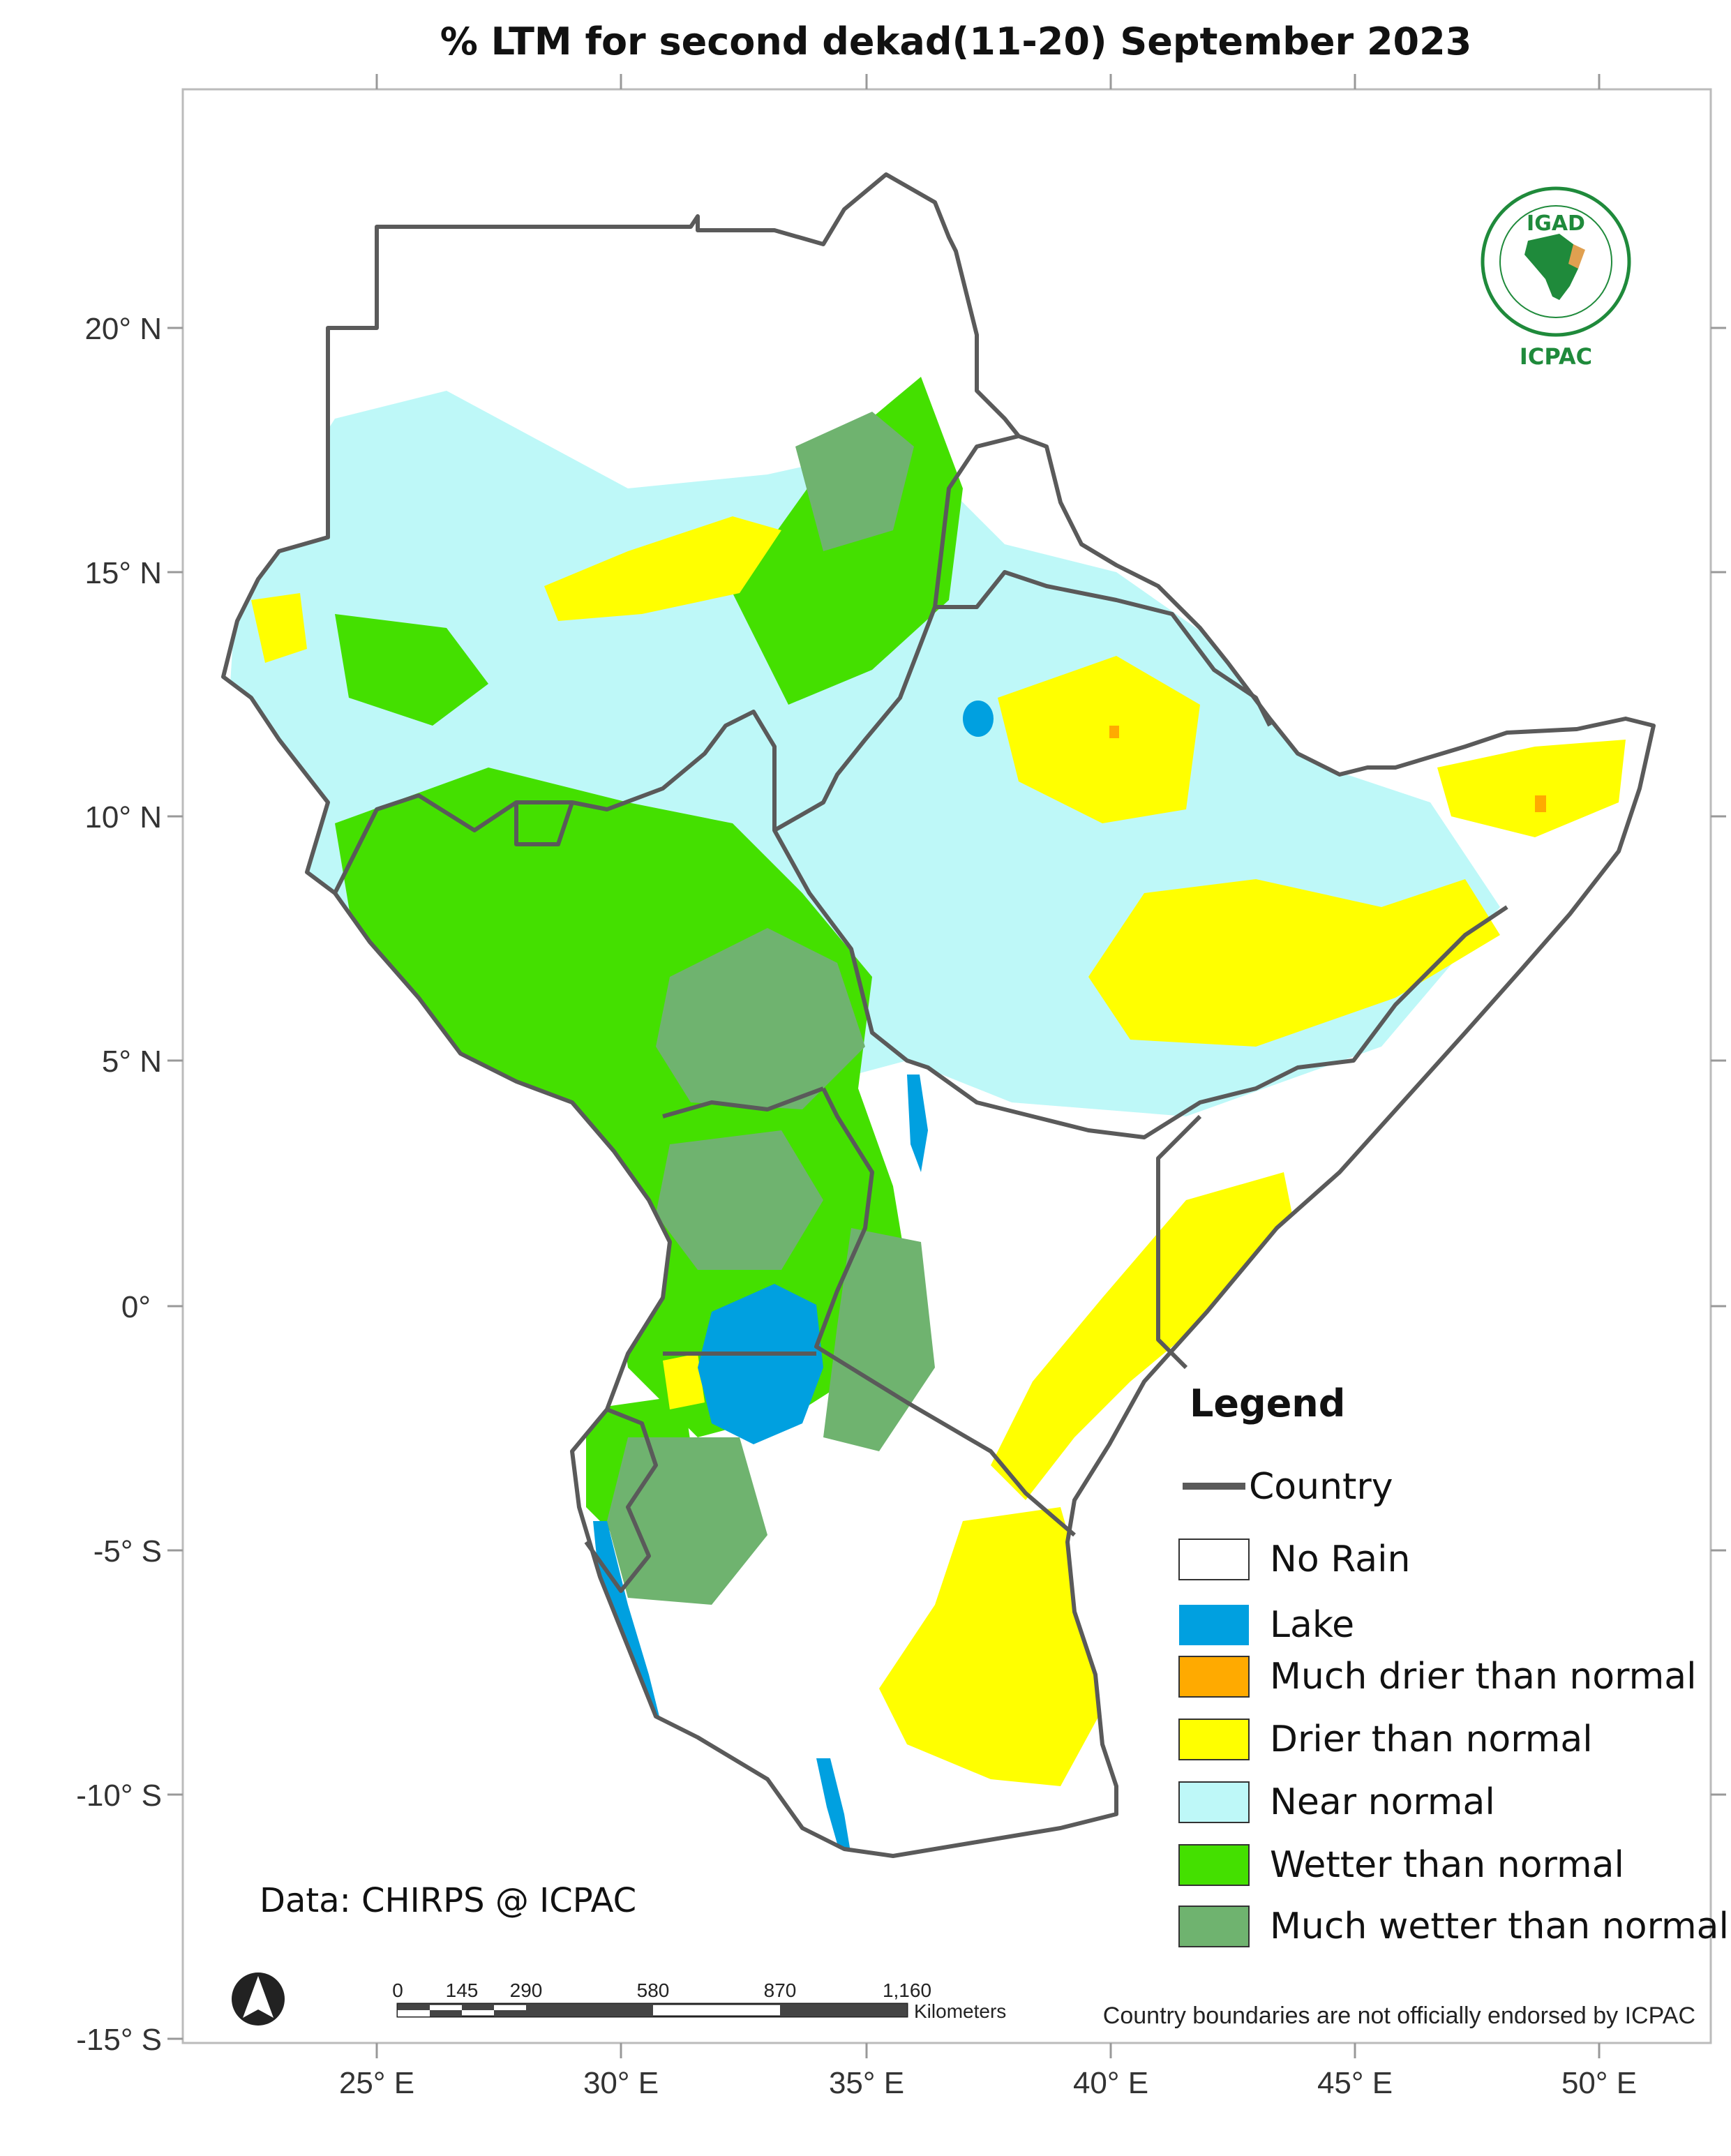 The image size is (1731, 2156). Describe the element at coordinates (1531, 788) in the screenshot. I see `drier-area-horn` at that location.